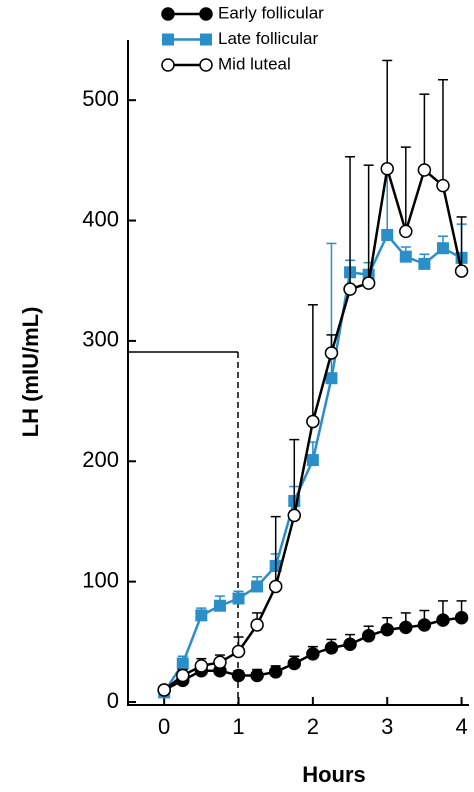 The image size is (474, 792). What do you see at coordinates (100, 339) in the screenshot?
I see `y-tick-label: 300` at bounding box center [100, 339].